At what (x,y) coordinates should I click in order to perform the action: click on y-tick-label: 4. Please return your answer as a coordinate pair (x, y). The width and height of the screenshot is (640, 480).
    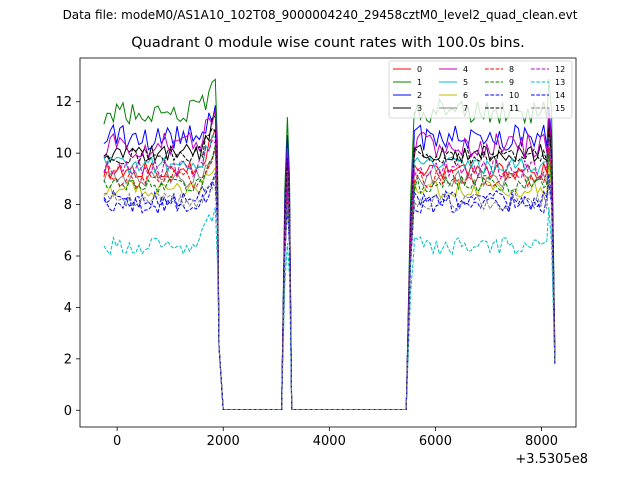
    Looking at the image, I should click on (68, 308).